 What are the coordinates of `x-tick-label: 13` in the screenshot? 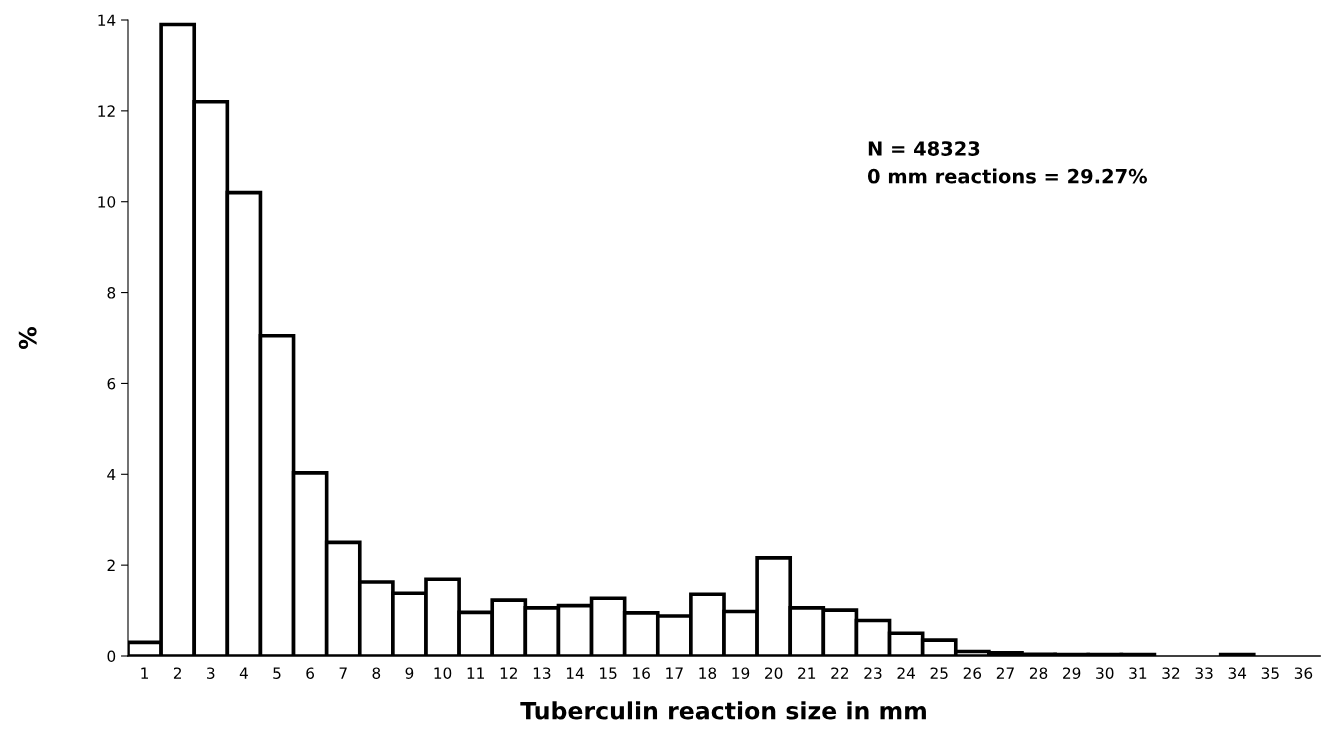 It's located at (542, 673).